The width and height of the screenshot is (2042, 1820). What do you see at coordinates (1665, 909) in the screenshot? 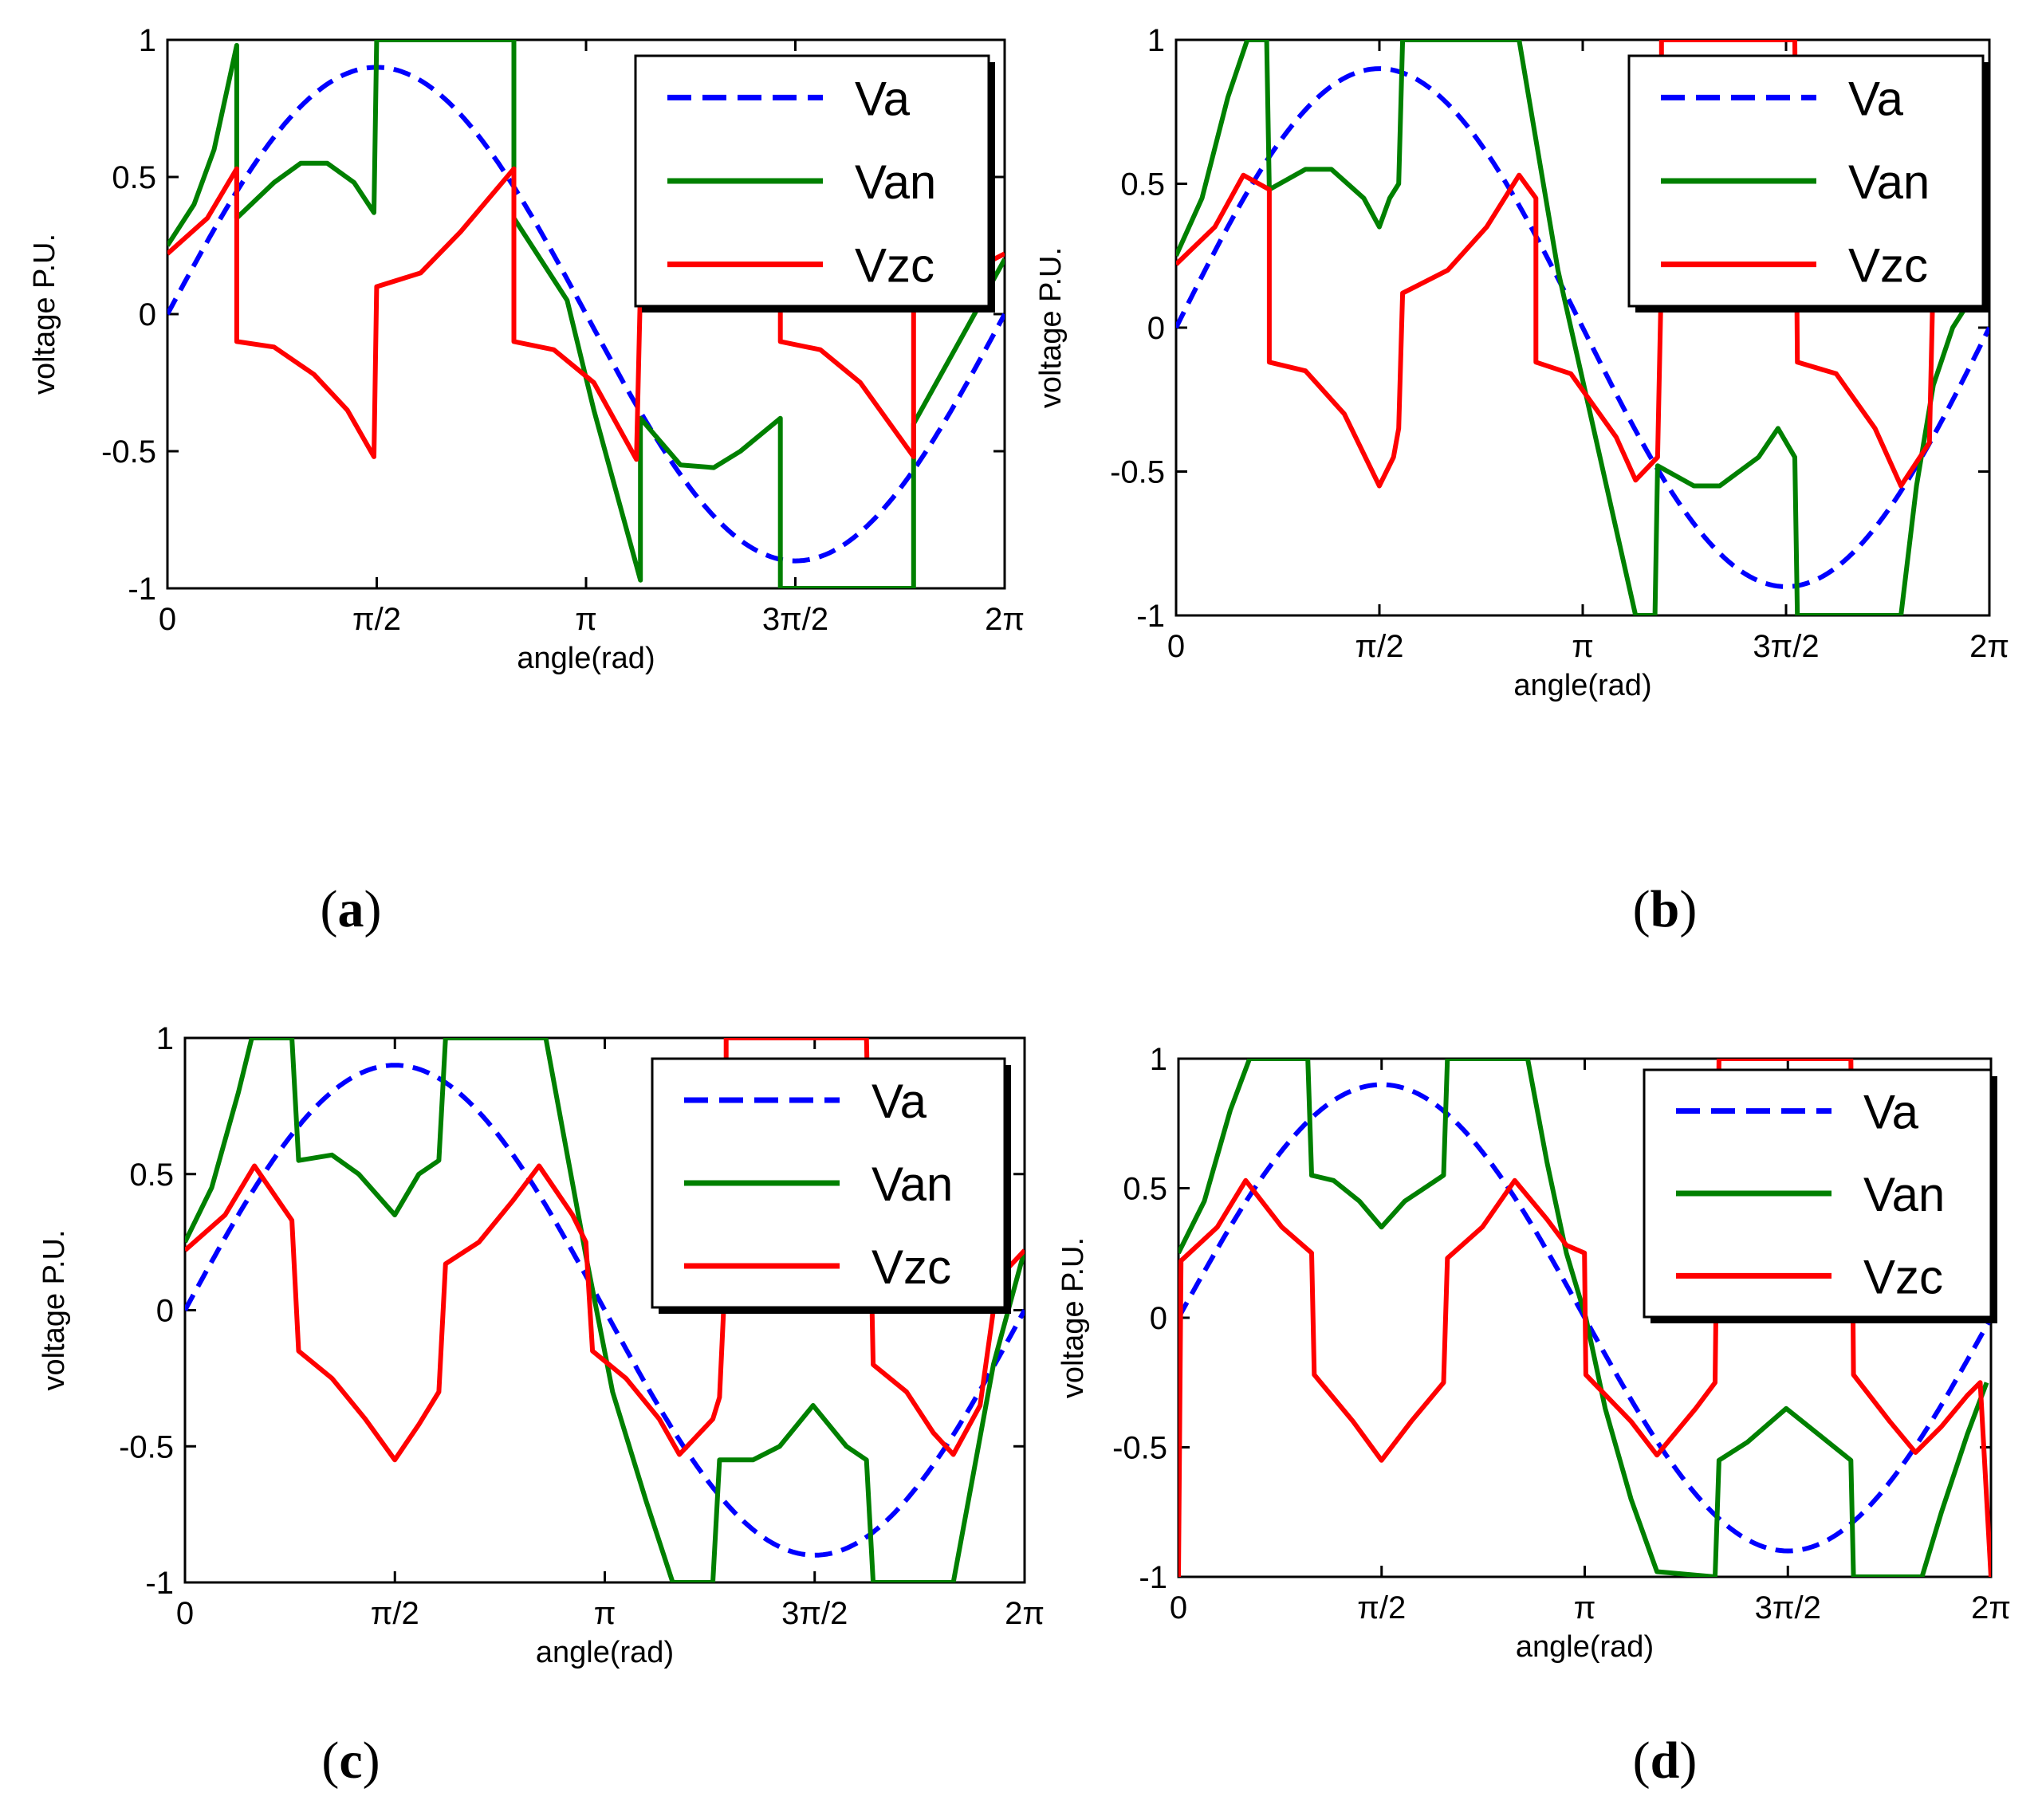
I see `panel-label-b: (b)` at bounding box center [1665, 909].